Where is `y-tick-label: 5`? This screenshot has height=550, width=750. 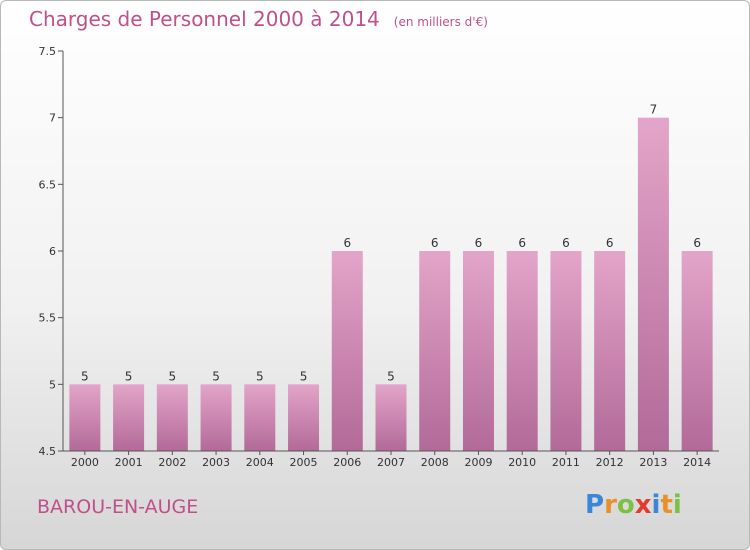
y-tick-label: 5 is located at coordinates (52, 384).